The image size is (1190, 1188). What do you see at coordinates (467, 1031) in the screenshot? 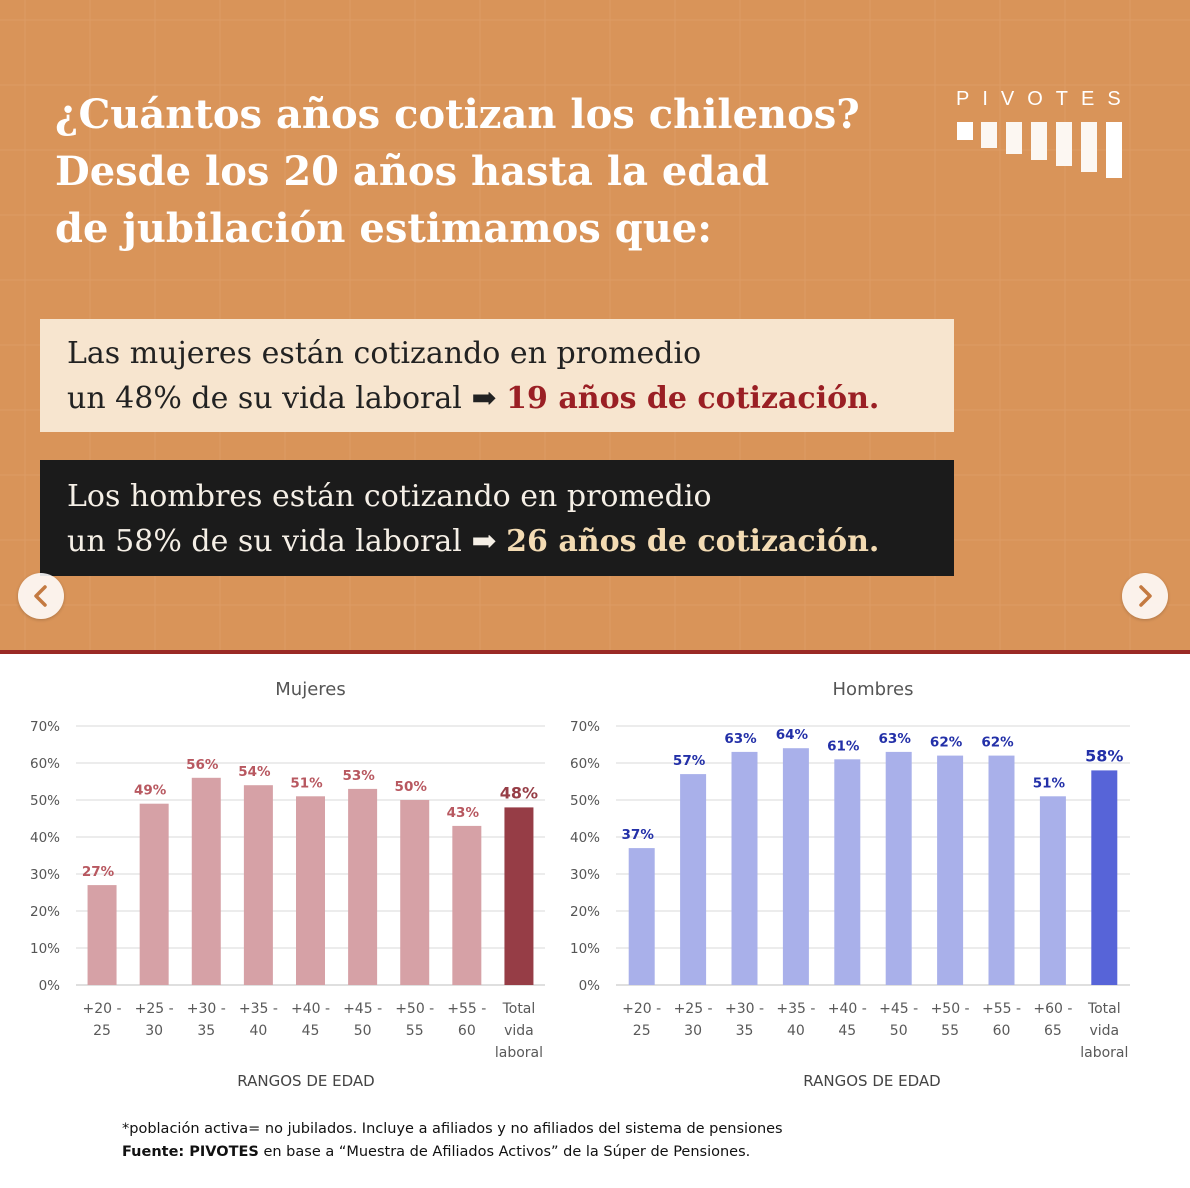
I see `x-tick-label: 60` at bounding box center [467, 1031].